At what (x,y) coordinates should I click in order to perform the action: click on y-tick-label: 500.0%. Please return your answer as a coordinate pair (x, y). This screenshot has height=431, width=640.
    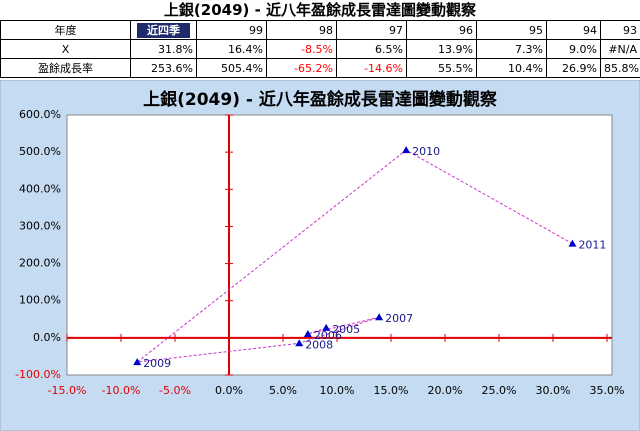
    Looking at the image, I should click on (40, 151).